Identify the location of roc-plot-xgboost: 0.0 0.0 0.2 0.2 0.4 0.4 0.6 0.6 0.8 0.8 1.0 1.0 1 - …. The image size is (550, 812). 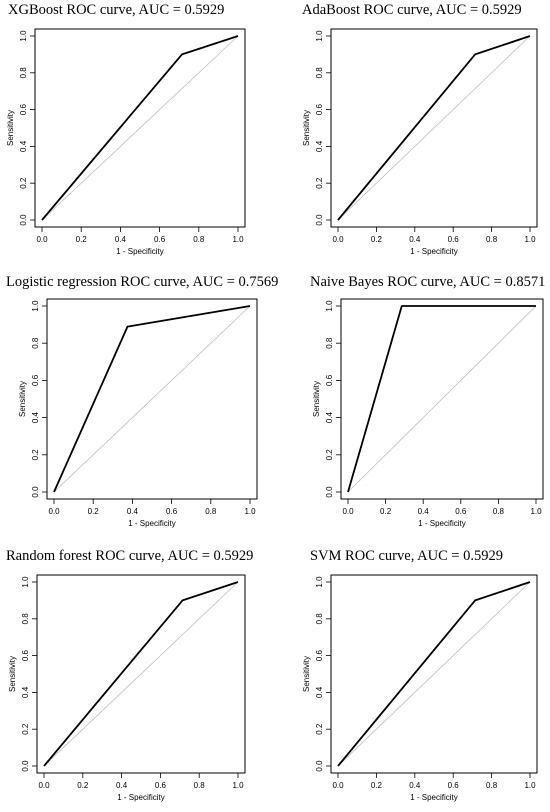
(126, 142).